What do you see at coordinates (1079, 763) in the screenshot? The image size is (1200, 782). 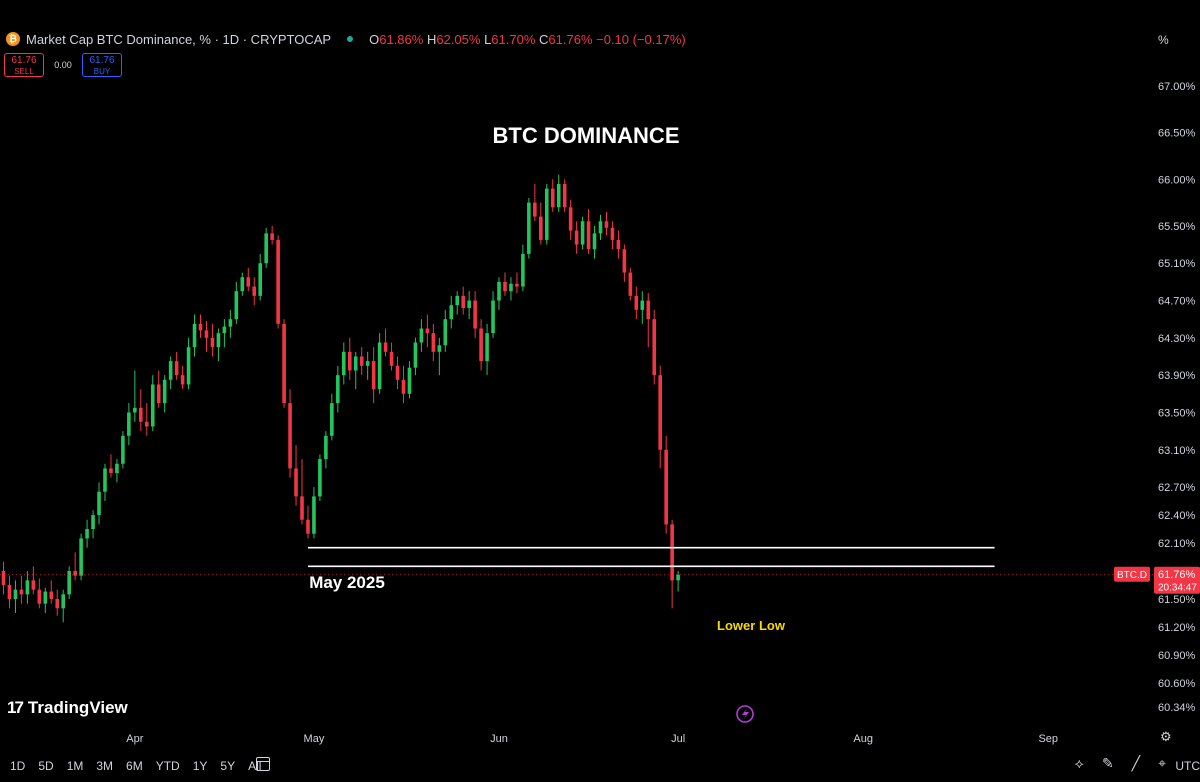 I see `pattern-icon: ⟡` at bounding box center [1079, 763].